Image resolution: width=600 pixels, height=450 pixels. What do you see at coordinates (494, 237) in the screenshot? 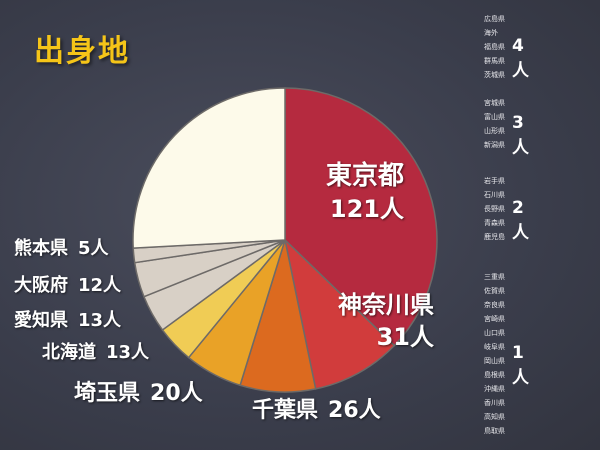
I see `prefecture-name: 鹿児島` at bounding box center [494, 237].